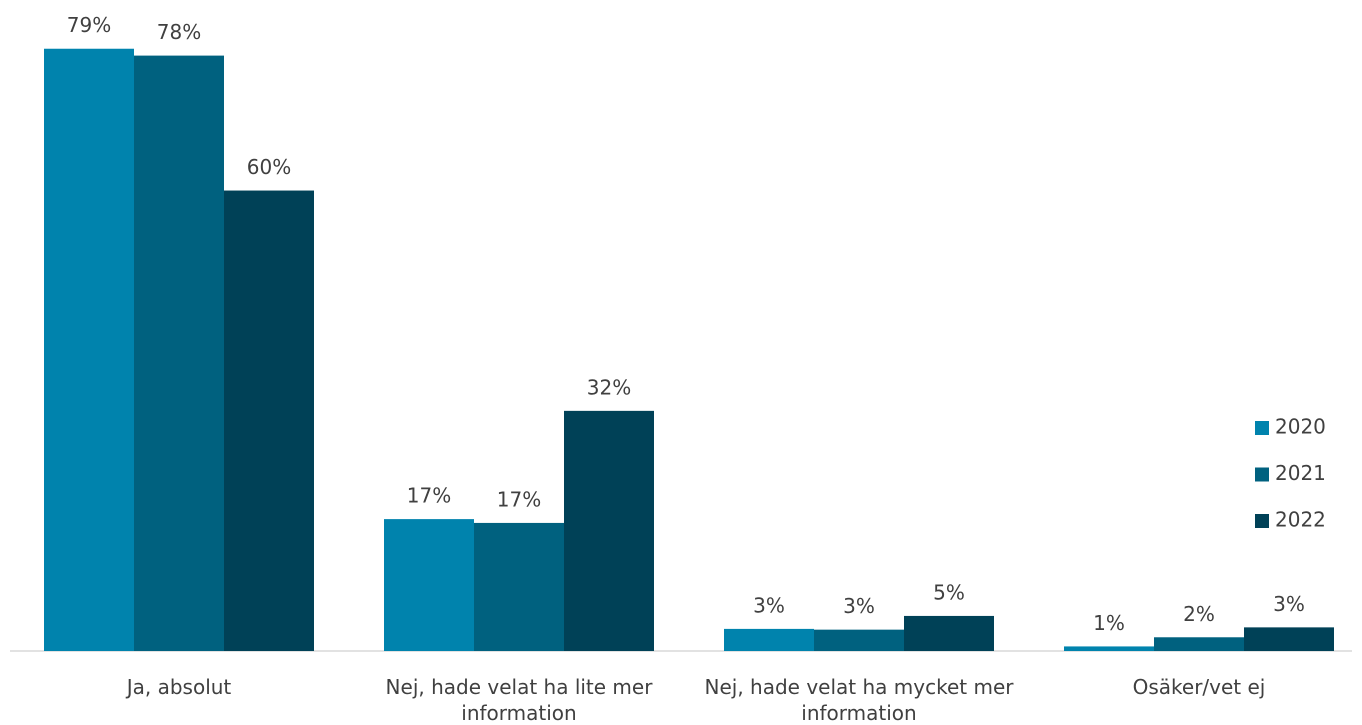 Image resolution: width=1362 pixels, height=725 pixels. What do you see at coordinates (179, 32) in the screenshot?
I see `data-label: 78%` at bounding box center [179, 32].